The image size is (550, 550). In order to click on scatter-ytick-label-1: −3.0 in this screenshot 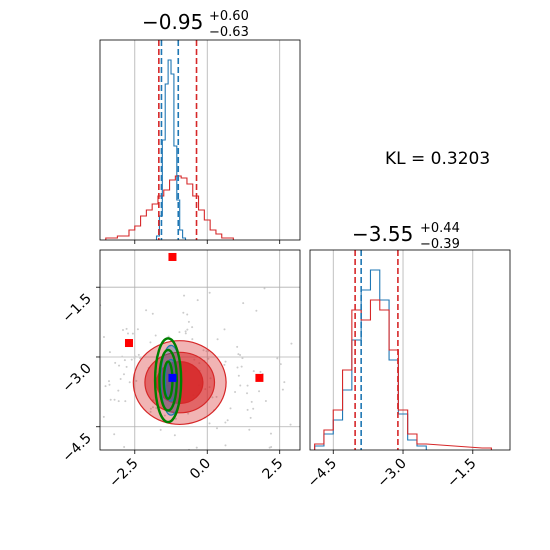, I will do `click(76, 377)`.